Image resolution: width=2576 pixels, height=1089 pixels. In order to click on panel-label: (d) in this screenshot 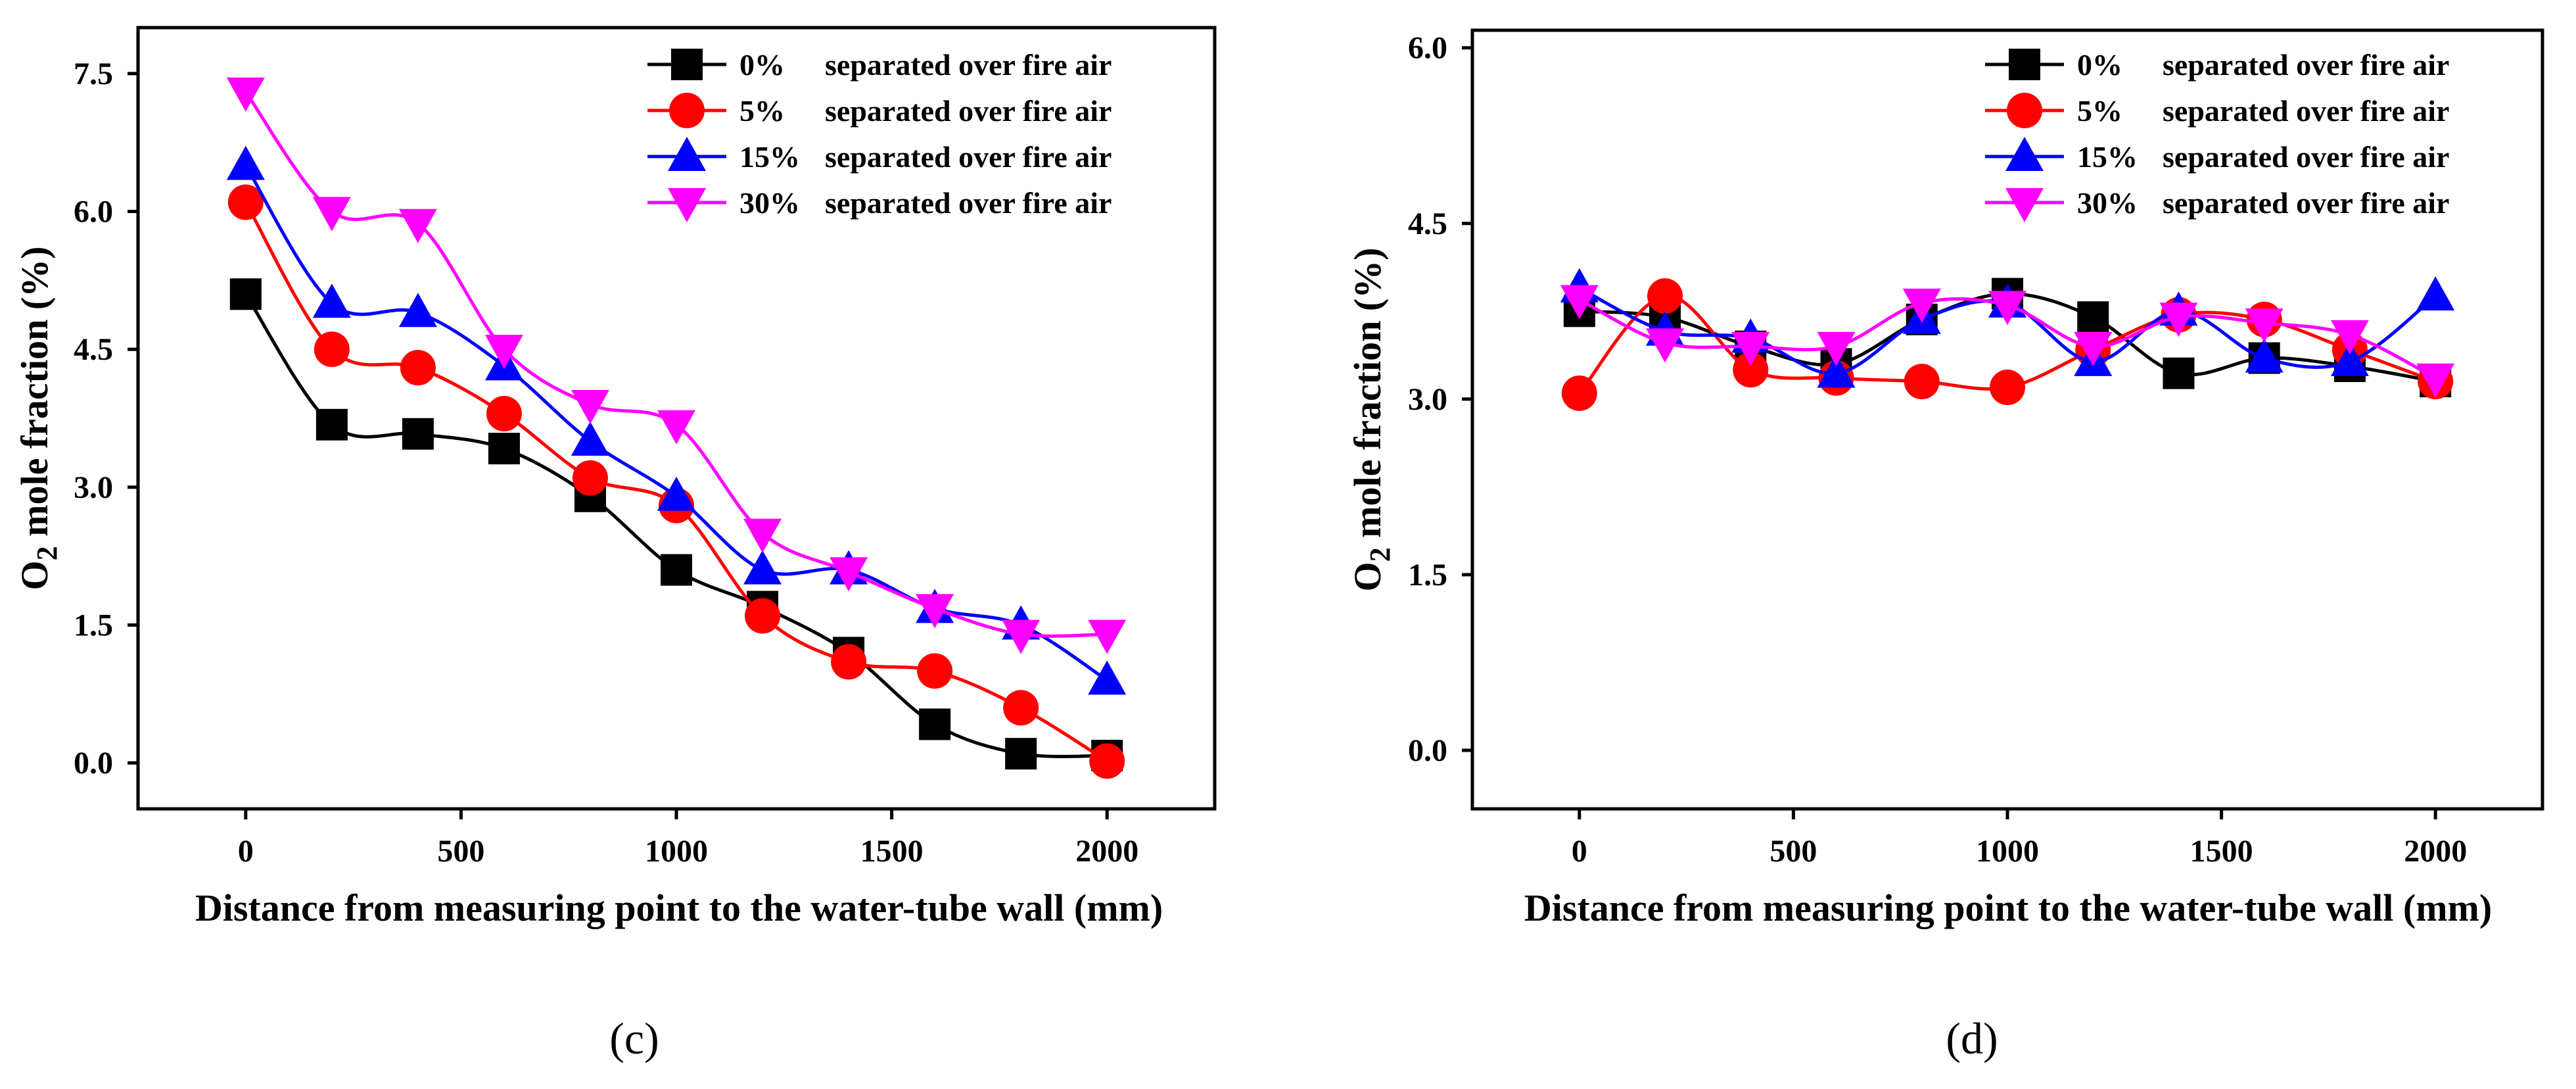, I will do `click(1972, 1038)`.